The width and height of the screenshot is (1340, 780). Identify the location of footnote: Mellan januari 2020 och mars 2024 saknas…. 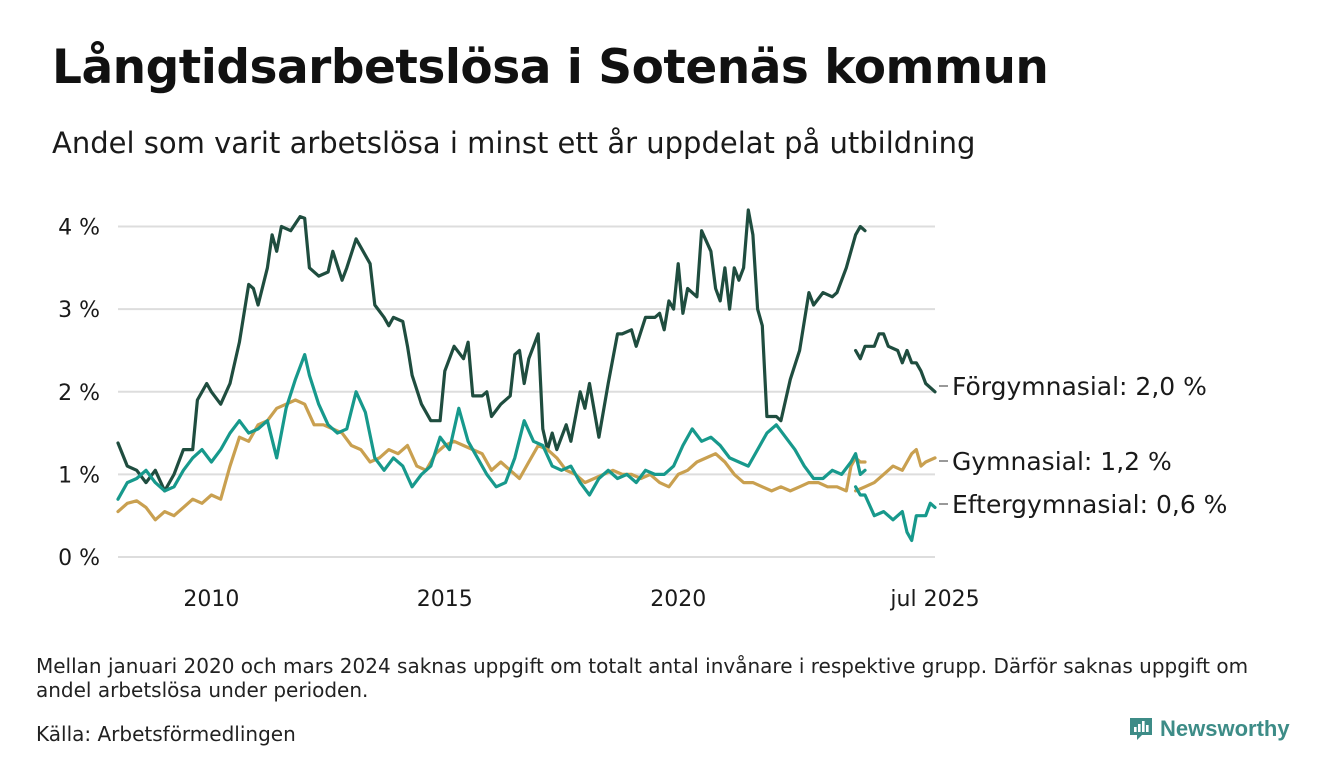
(642, 678).